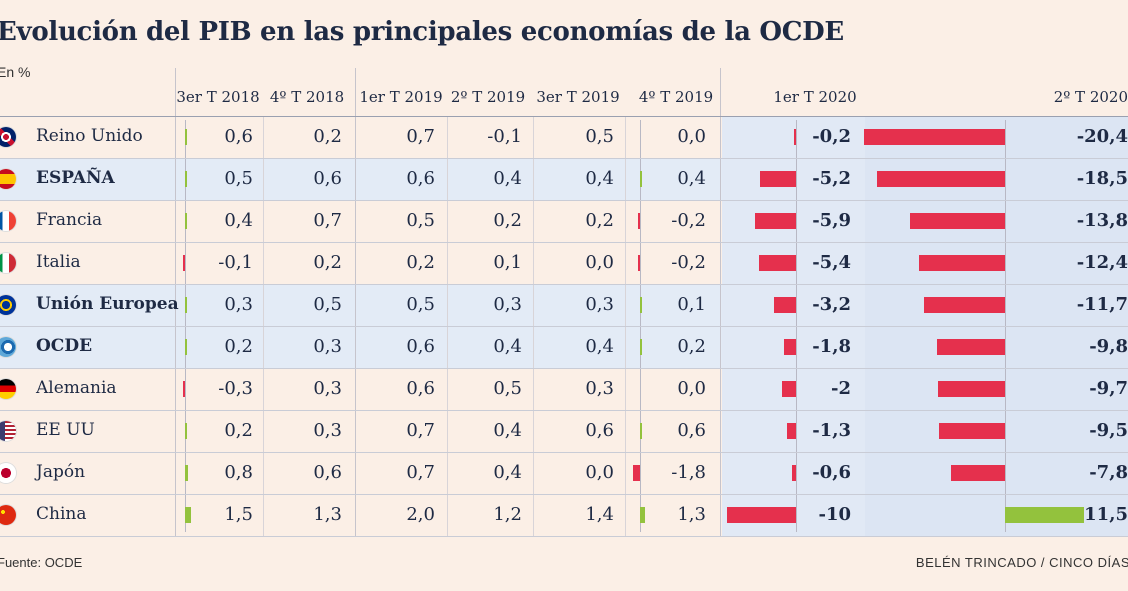 The width and height of the screenshot is (1128, 591). I want to click on cell-value: -9,7, so click(1108, 388).